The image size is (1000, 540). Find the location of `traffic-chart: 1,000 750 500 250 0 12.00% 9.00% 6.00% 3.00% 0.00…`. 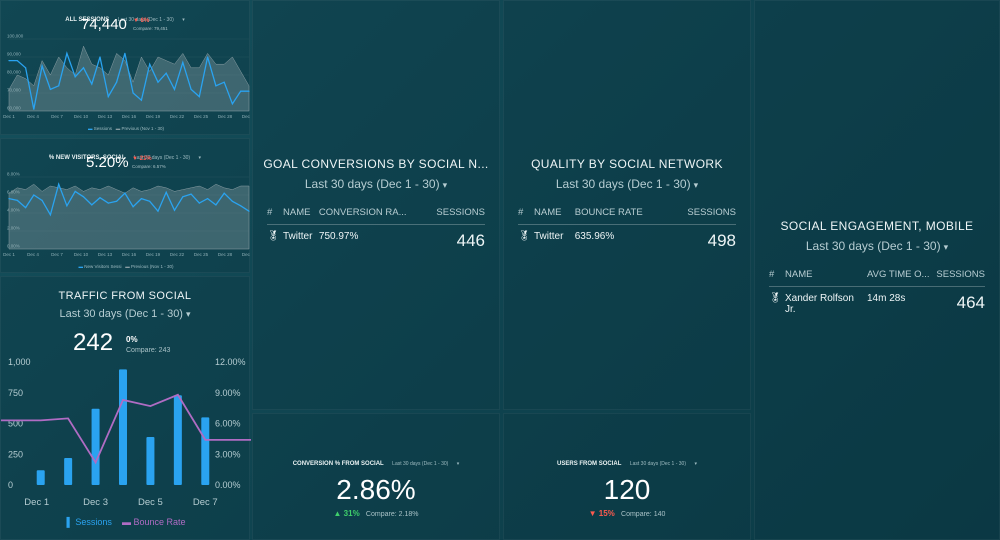

traffic-chart: 1,000 750 500 250 0 12.00% 9.00% 6.00% 3.00% 0.00… is located at coordinates (126, 432).